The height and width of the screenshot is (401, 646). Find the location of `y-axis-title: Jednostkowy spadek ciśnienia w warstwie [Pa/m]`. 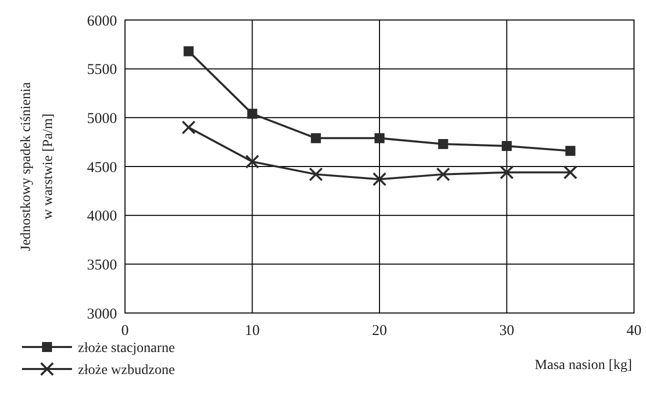

y-axis-title: Jednostkowy spadek ciśnienia w warstwie [Pa/m] is located at coordinates (37, 166).